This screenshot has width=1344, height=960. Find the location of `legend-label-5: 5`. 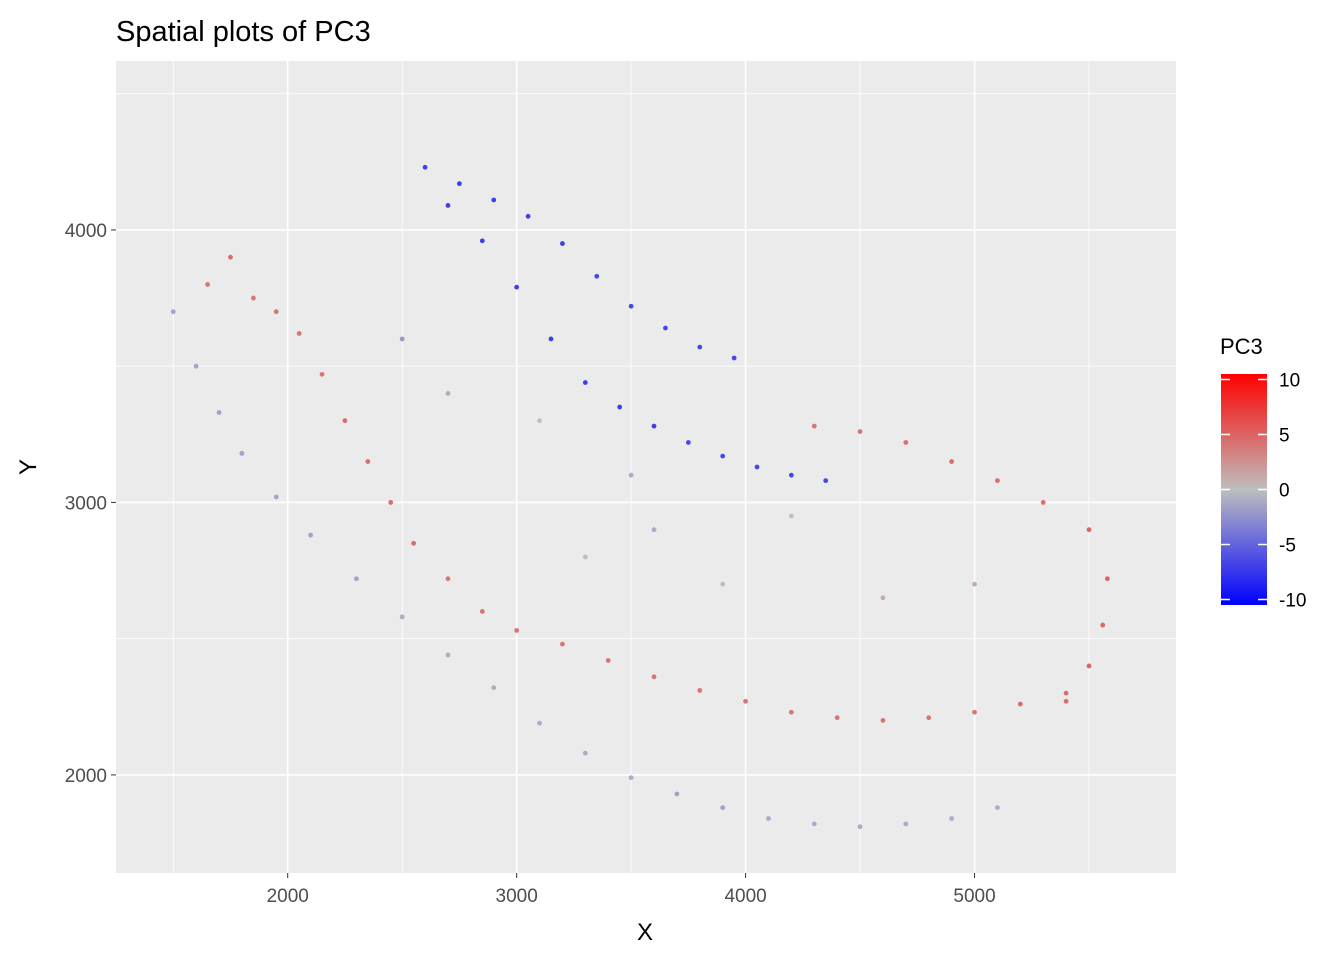

legend-label-5: 5 is located at coordinates (1284, 436).